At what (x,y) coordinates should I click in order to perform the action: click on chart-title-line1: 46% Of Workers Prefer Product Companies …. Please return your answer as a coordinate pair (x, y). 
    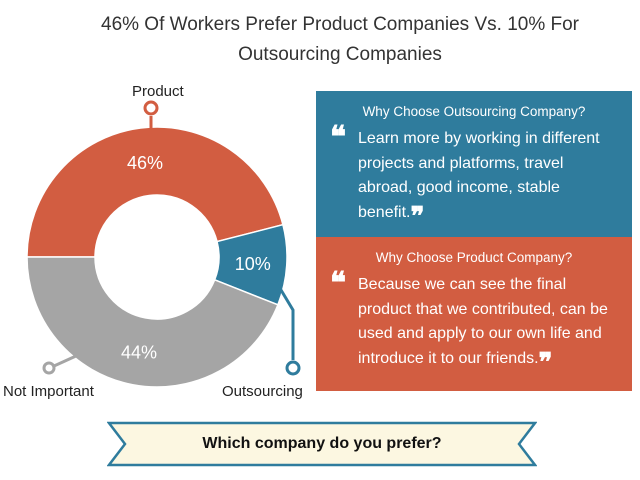
    Looking at the image, I should click on (340, 24).